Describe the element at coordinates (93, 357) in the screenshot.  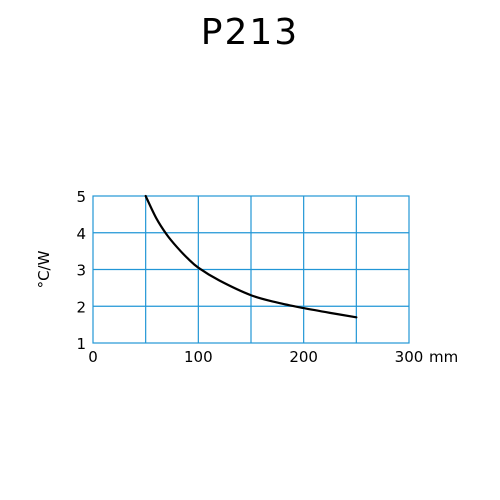
I see `x-tick-label: 0` at that location.